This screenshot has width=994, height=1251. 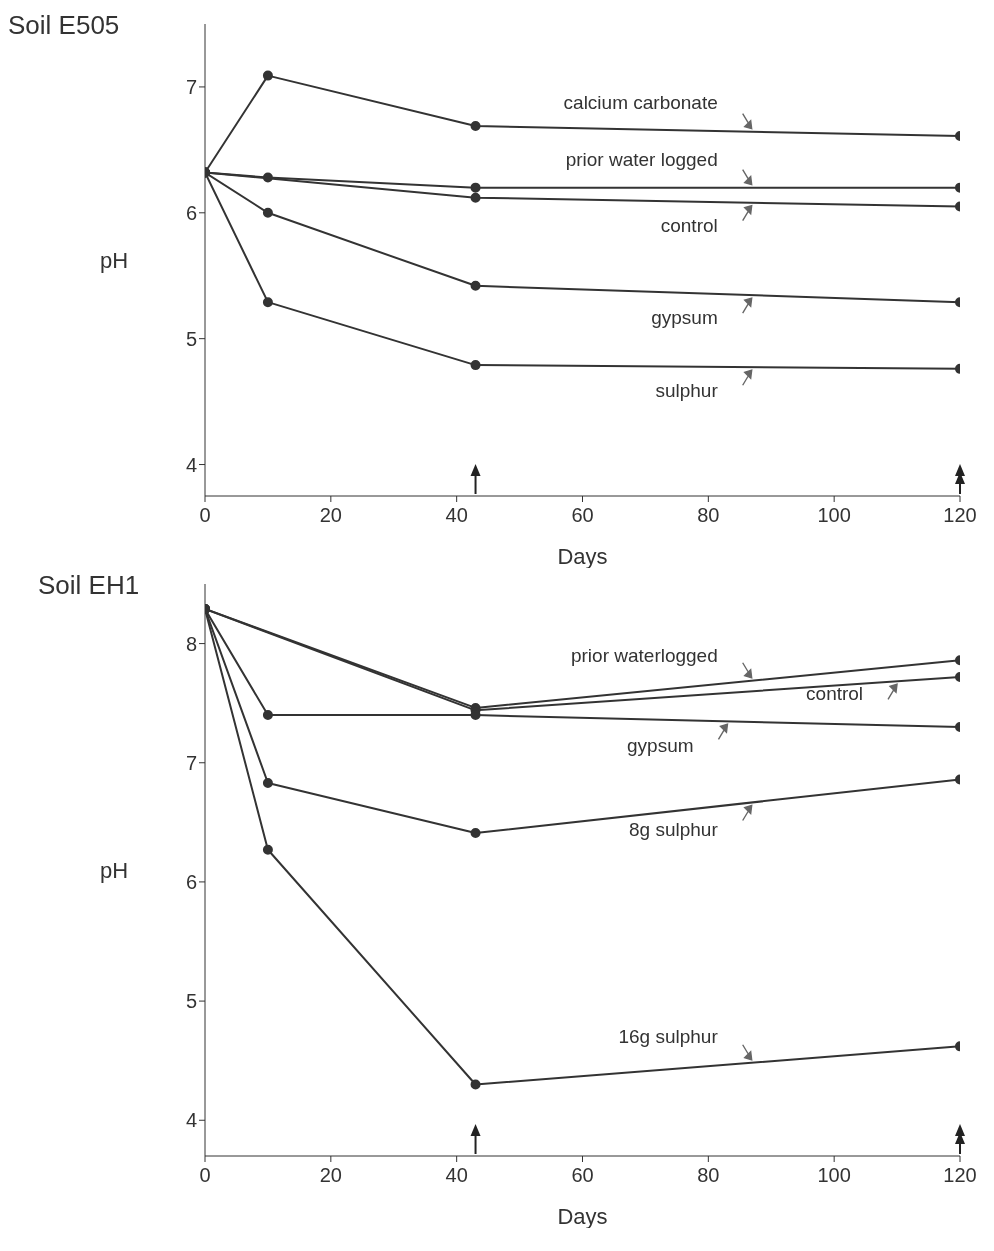 What do you see at coordinates (644, 656) in the screenshot?
I see `series-label: prior waterlogged` at bounding box center [644, 656].